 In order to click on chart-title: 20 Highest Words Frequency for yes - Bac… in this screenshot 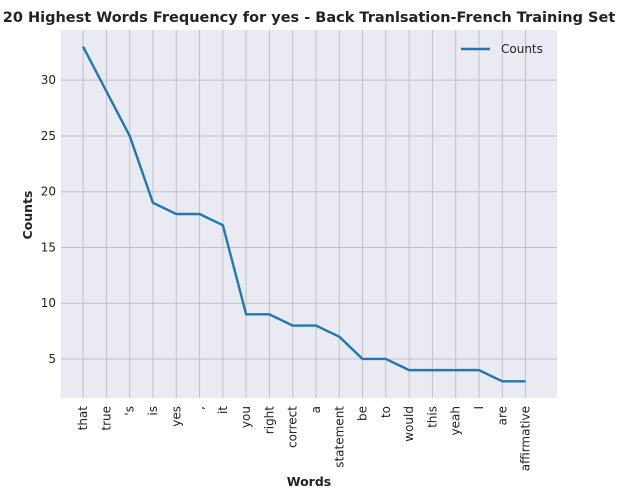, I will do `click(309, 18)`.